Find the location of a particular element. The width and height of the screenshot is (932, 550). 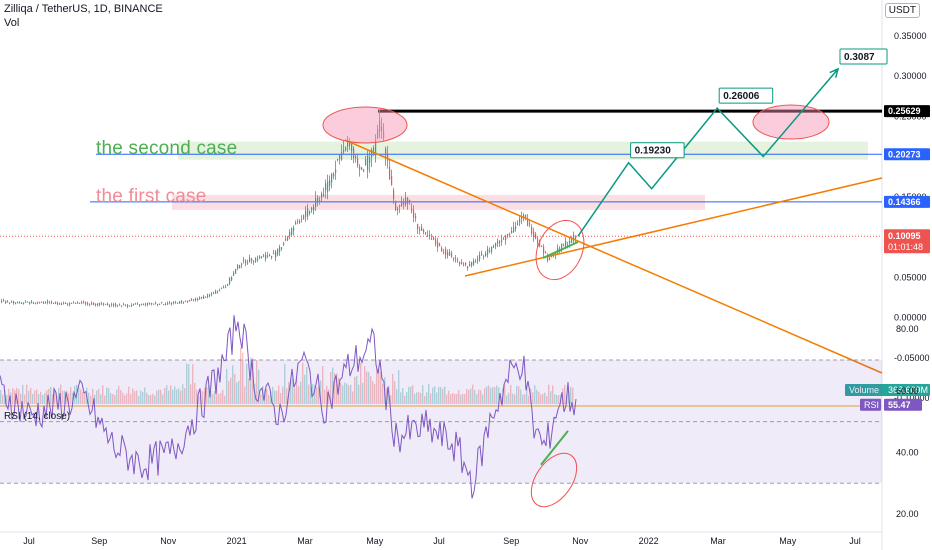

price-axis-tick: 0.05000 is located at coordinates (910, 277).